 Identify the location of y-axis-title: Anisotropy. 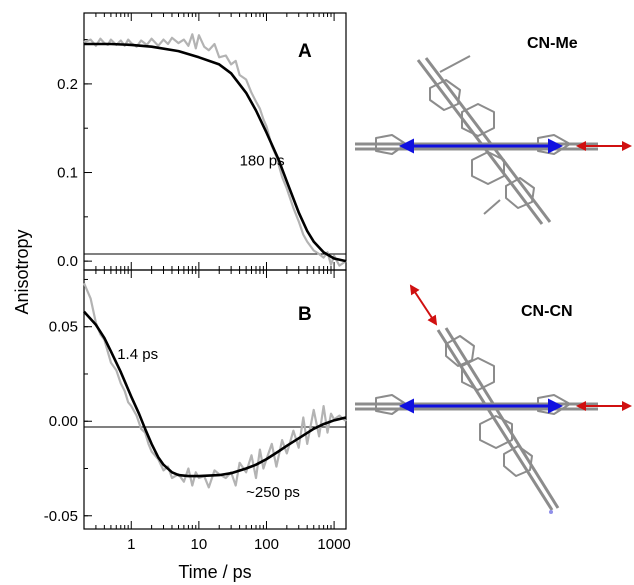
(22, 271).